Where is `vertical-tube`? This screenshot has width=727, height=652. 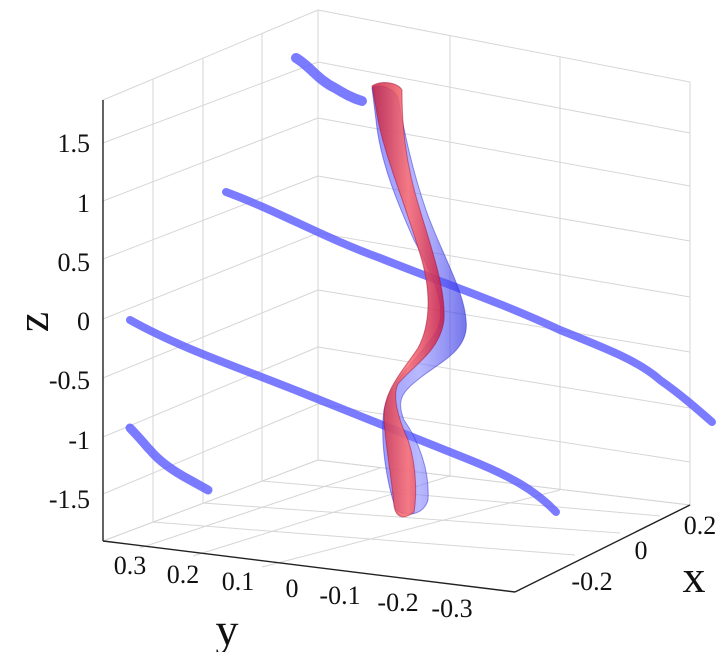
vertical-tube is located at coordinates (419, 300).